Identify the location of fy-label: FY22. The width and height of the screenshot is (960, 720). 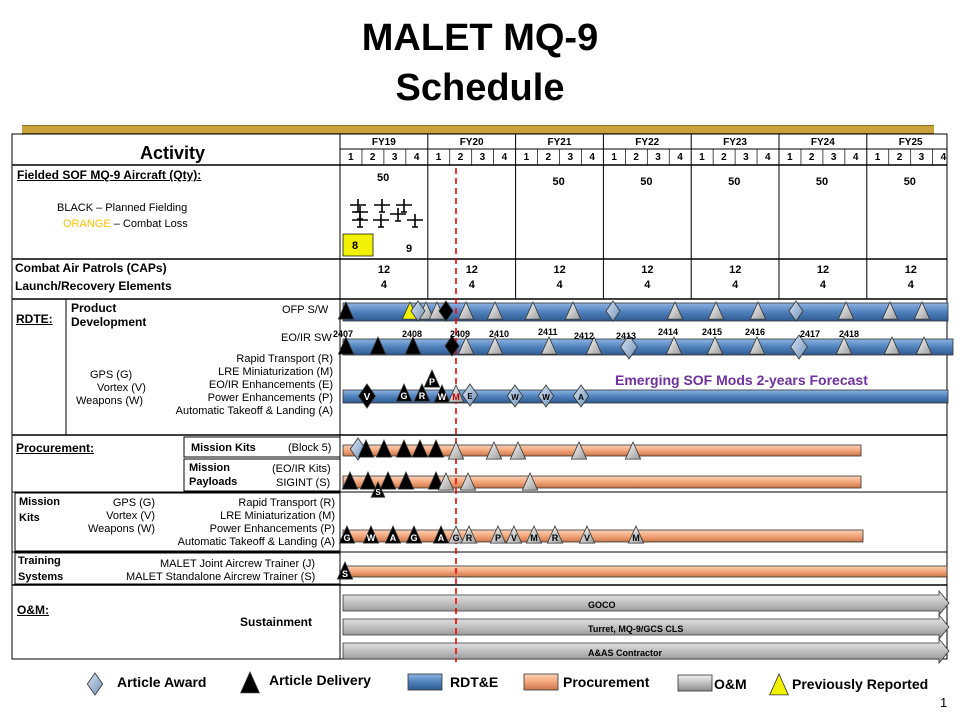
(647, 142).